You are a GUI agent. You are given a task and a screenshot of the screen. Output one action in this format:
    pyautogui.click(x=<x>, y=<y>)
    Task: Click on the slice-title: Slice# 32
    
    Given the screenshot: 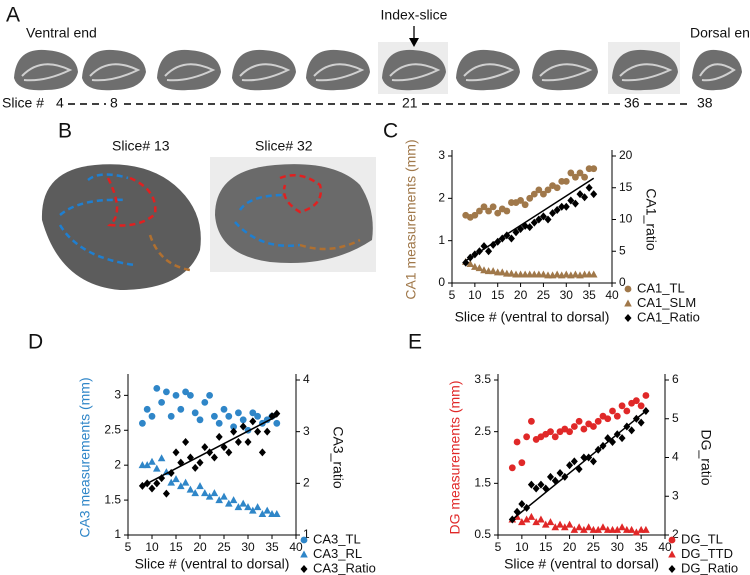 What is the action you would take?
    pyautogui.click(x=284, y=146)
    